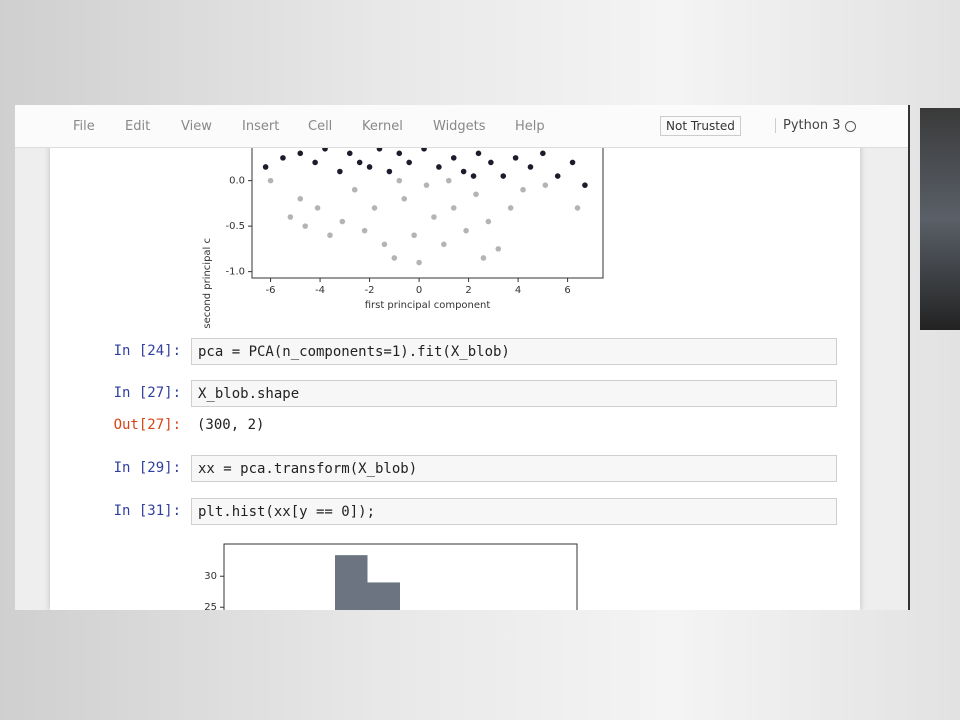 The height and width of the screenshot is (720, 960). Describe the element at coordinates (207, 283) in the screenshot. I see `y-axis-label: second principal c` at that location.